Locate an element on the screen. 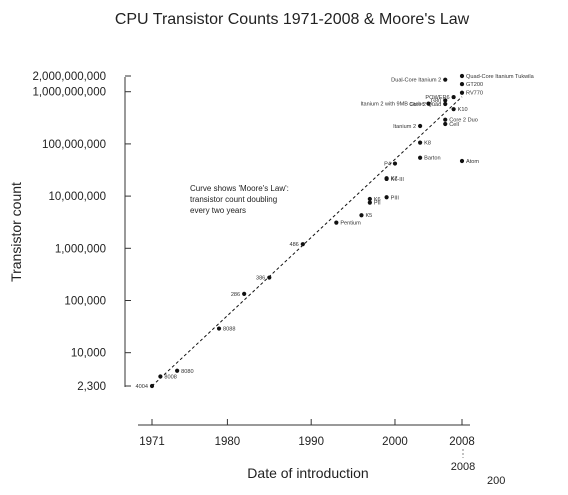 The height and width of the screenshot is (495, 568). point-label: Core 2 Quad is located at coordinates (425, 105).